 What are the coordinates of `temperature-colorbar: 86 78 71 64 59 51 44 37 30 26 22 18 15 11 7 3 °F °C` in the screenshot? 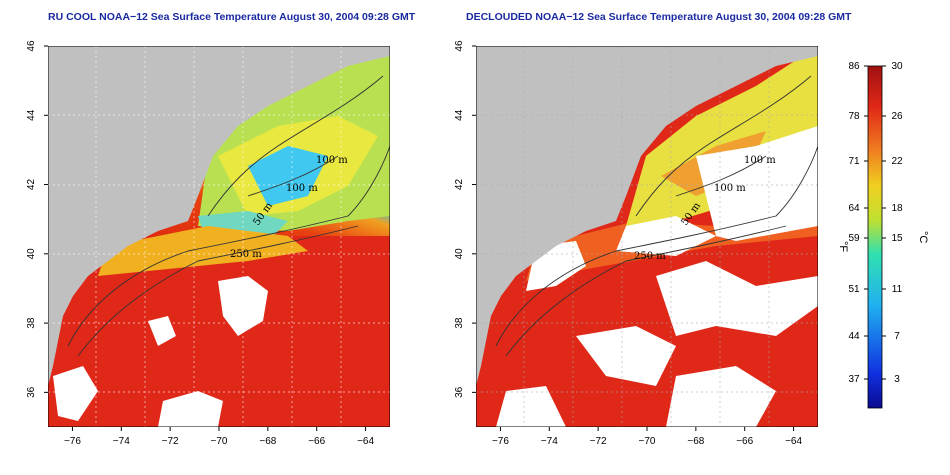 It's located at (883, 235).